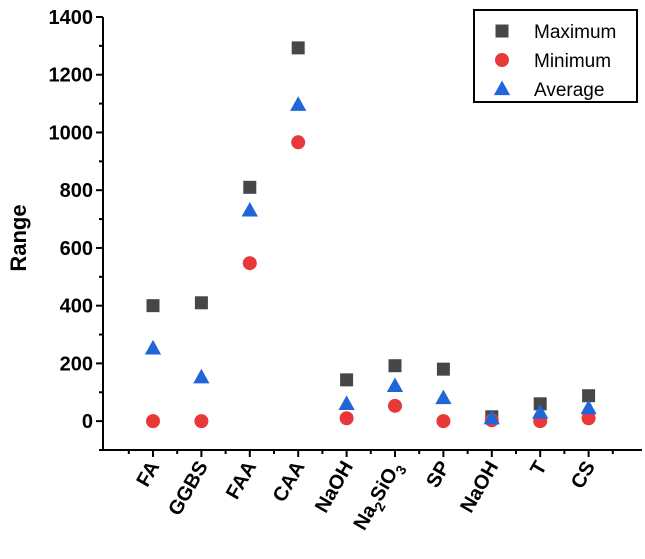 This screenshot has height=559, width=645. I want to click on x-tick-label: CS, so click(583, 475).